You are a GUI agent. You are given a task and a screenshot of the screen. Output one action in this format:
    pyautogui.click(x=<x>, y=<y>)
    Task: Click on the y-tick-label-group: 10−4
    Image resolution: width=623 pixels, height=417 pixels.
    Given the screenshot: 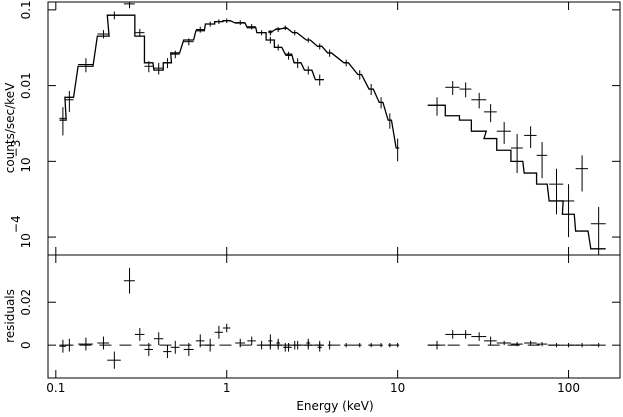 What is the action you would take?
    pyautogui.click(x=21, y=231)
    